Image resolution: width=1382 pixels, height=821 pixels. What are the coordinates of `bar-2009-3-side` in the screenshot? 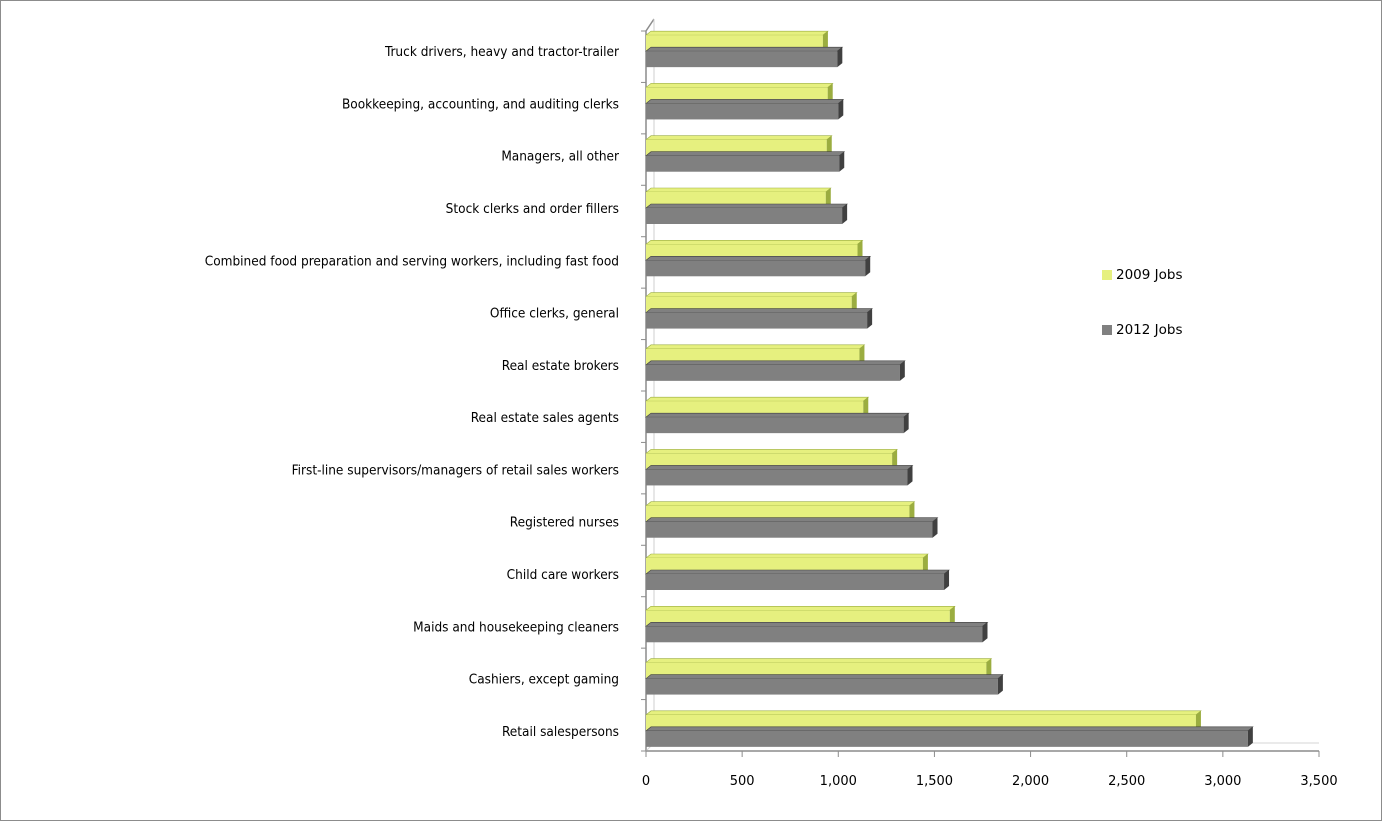 It's located at (925, 564).